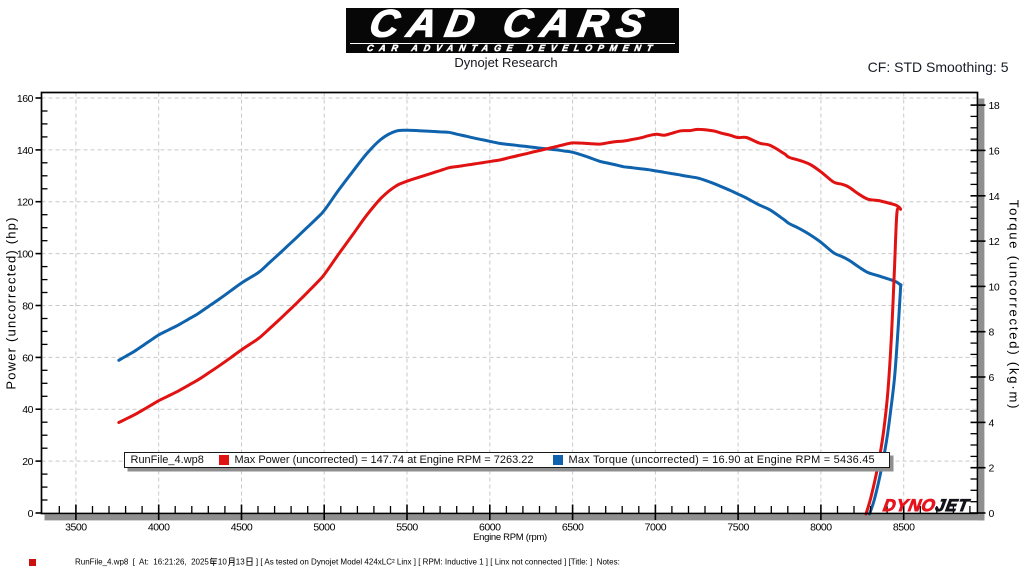 The height and width of the screenshot is (576, 1024). I want to click on svg-text: 160, so click(25, 99).